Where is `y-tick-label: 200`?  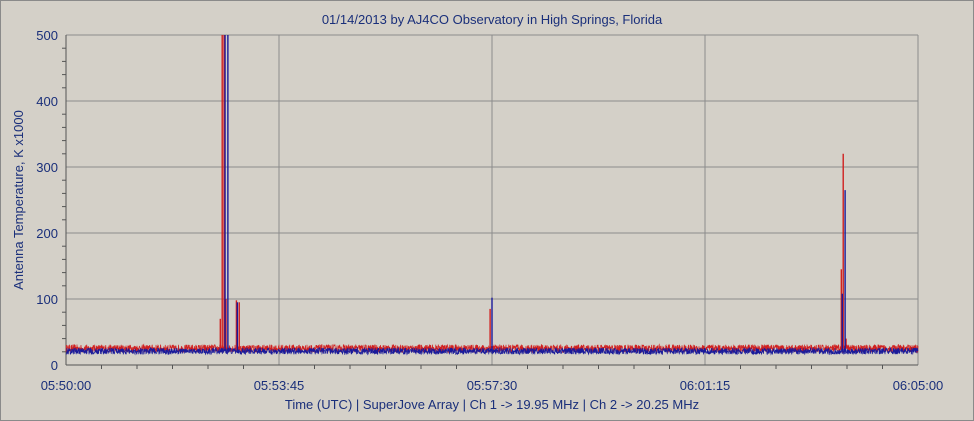
y-tick-label: 200 is located at coordinates (47, 233).